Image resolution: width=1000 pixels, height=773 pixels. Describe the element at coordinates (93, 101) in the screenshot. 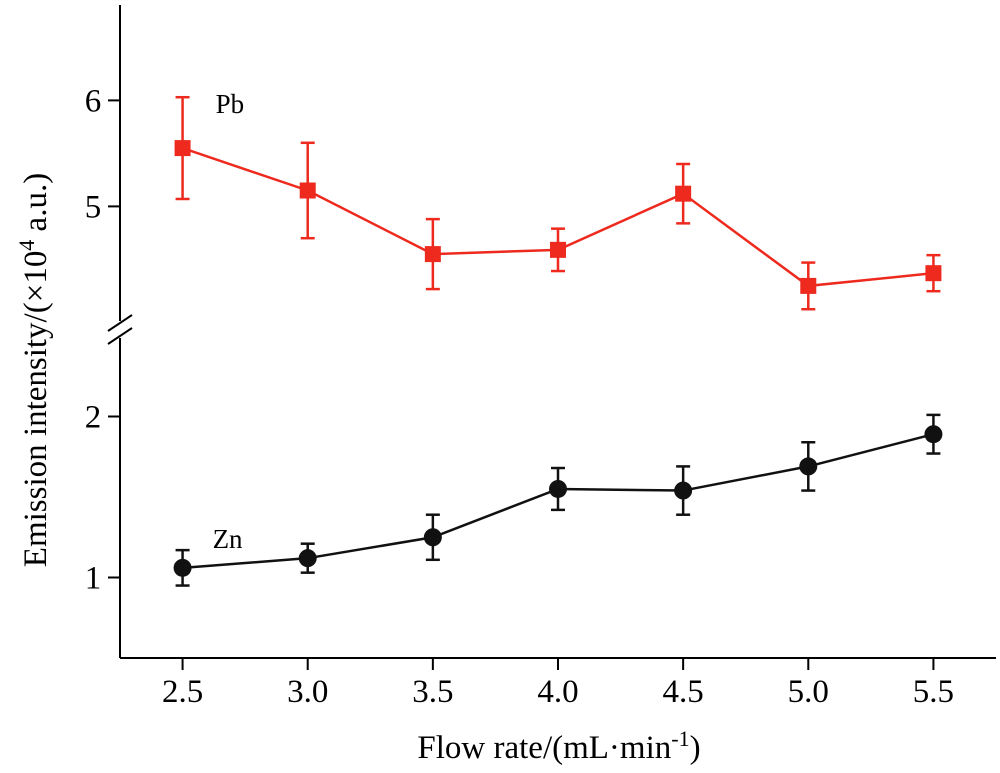

I see `y-tick-label-upper: 6` at that location.